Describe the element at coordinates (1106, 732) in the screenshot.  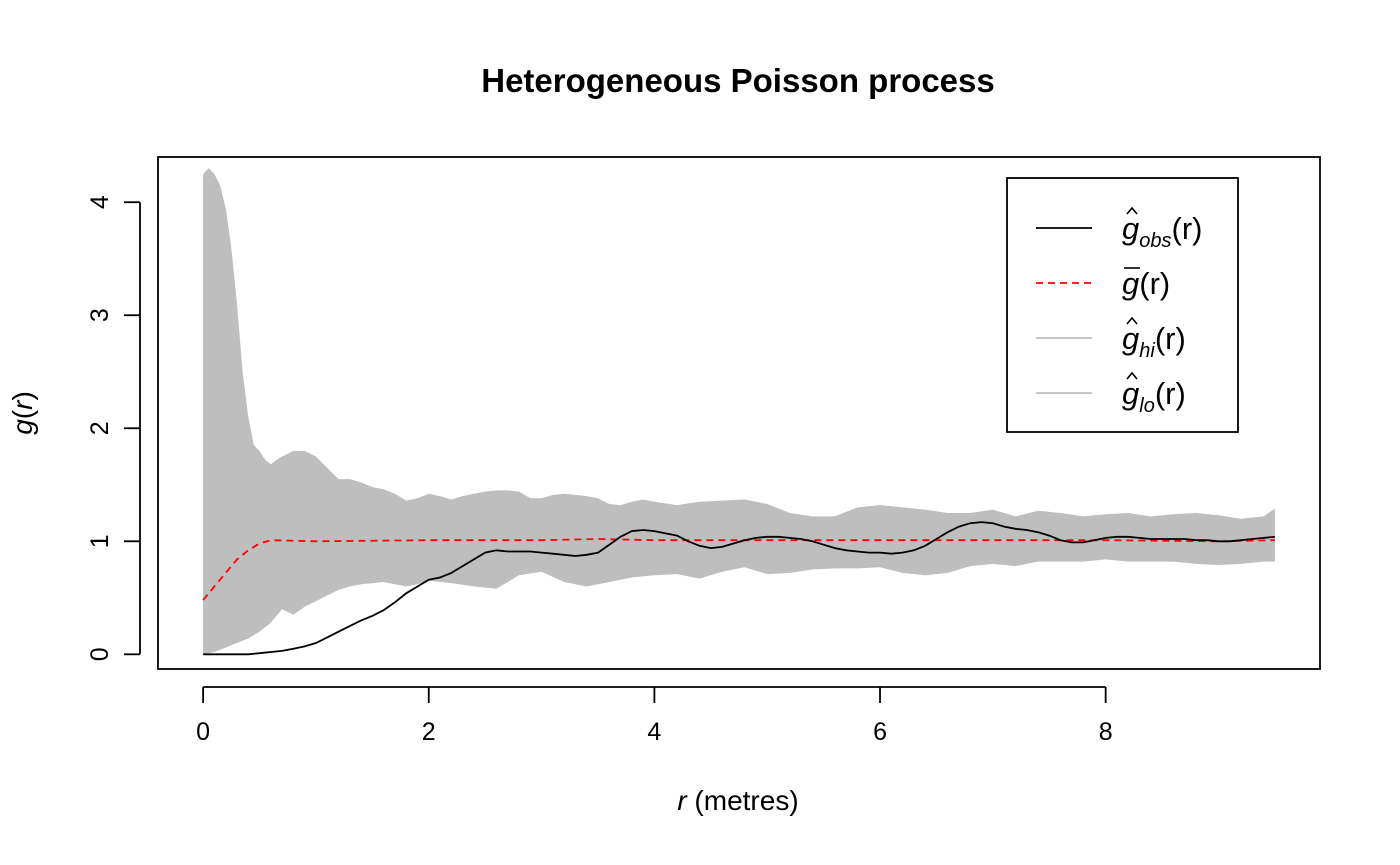
I see `x-tick-label: 8` at that location.